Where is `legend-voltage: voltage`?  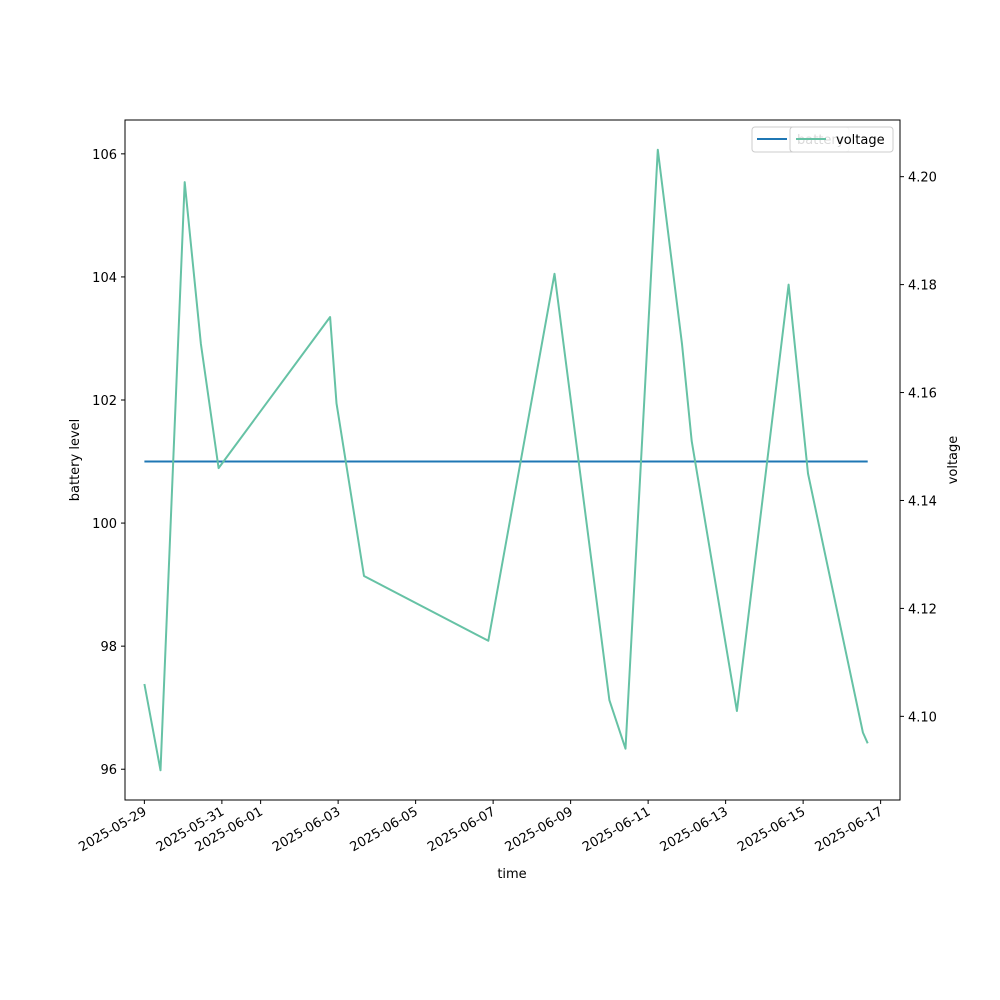 legend-voltage: voltage is located at coordinates (841, 139).